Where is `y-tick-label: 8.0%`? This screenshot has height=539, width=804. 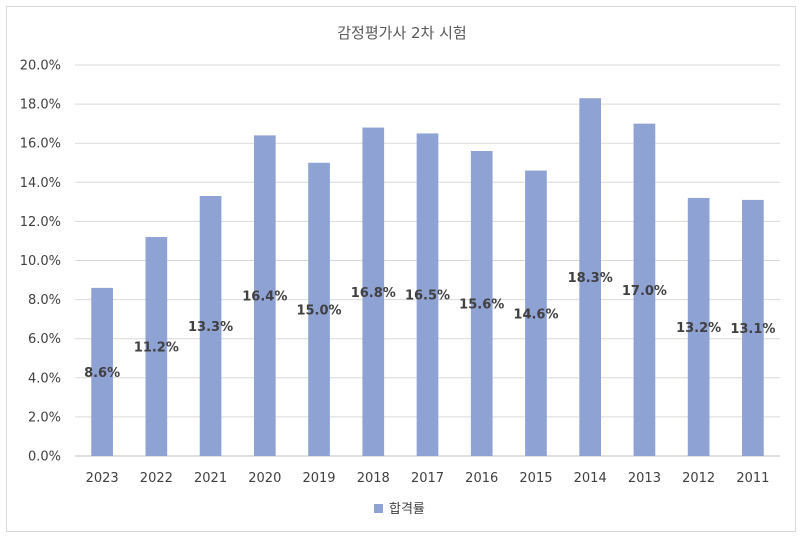 y-tick-label: 8.0% is located at coordinates (44, 300).